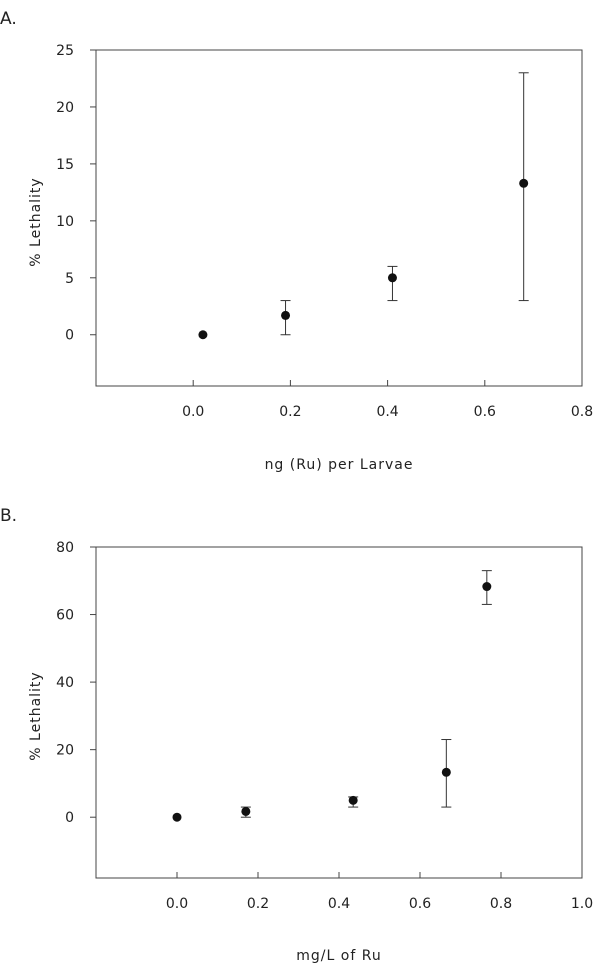 This screenshot has height=975, width=600. I want to click on x-axis-title: mg/L of Ru, so click(338, 956).